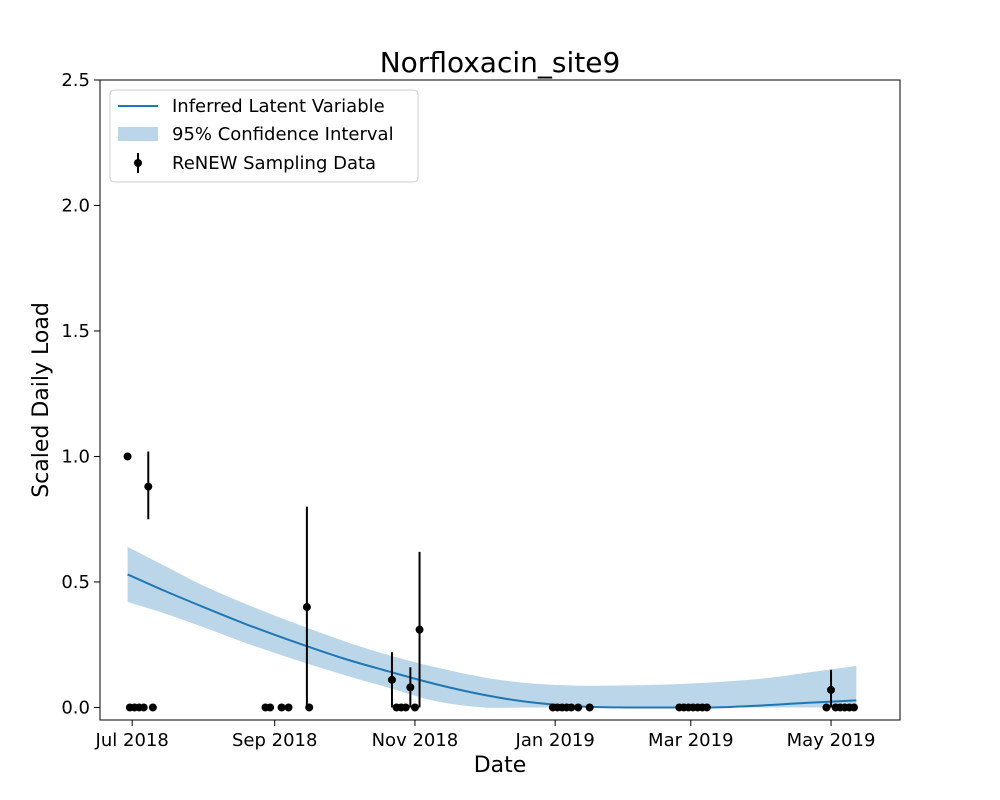 This screenshot has width=1000, height=800. Describe the element at coordinates (75, 205) in the screenshot. I see `y-tick-label: 2.0` at that location.